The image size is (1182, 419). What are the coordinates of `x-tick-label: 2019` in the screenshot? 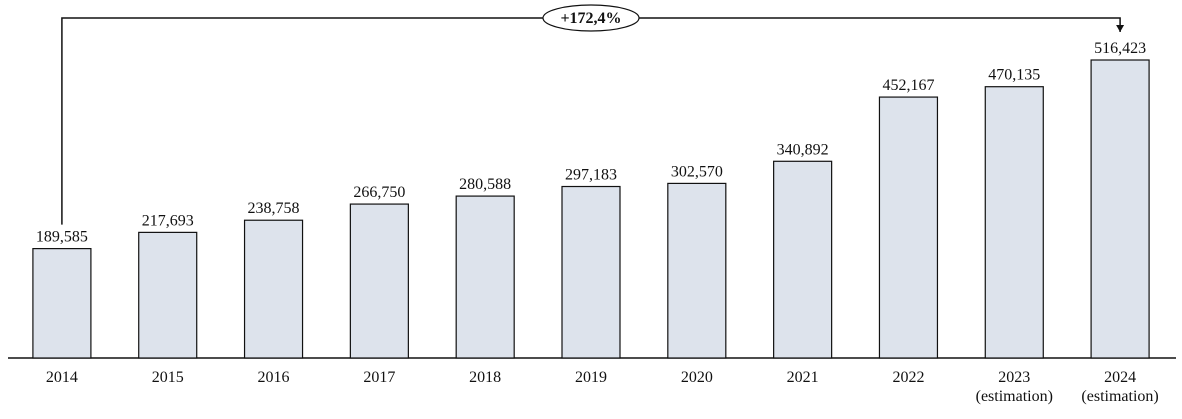 It's located at (591, 377).